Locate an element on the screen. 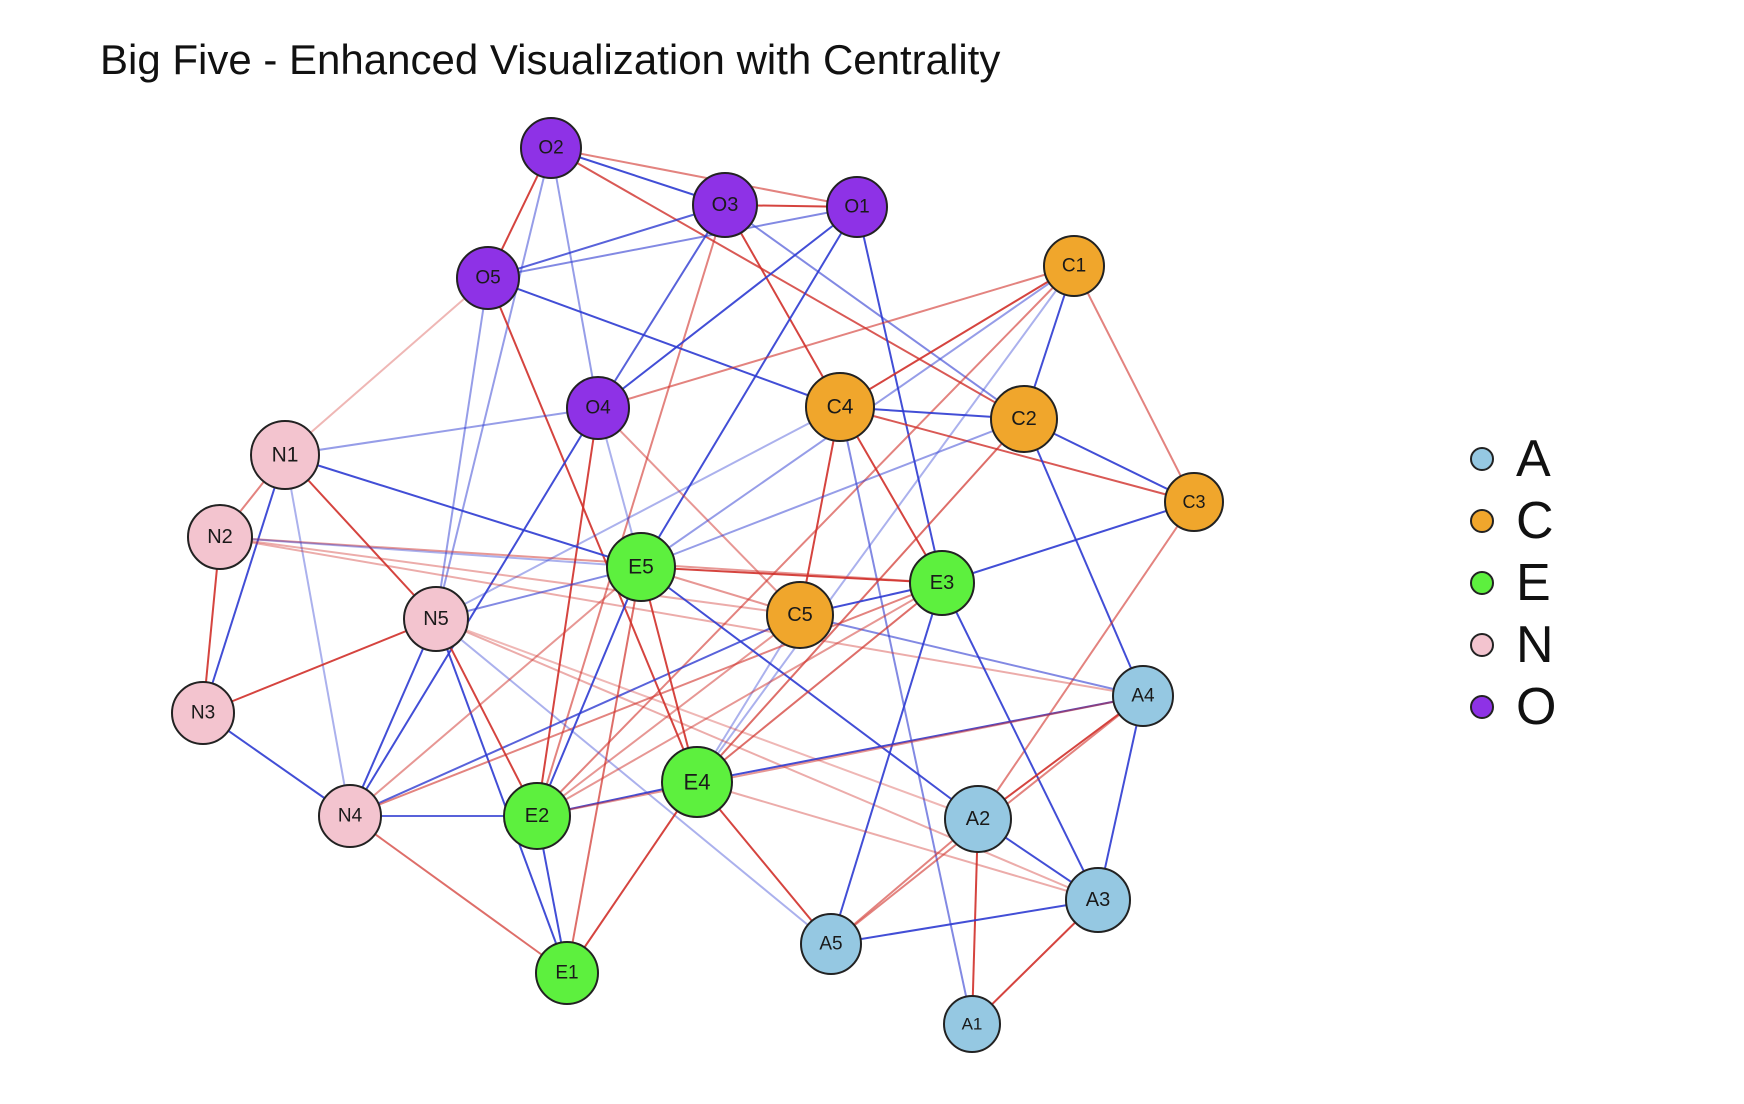  legend-label-c: C is located at coordinates (1535, 521).